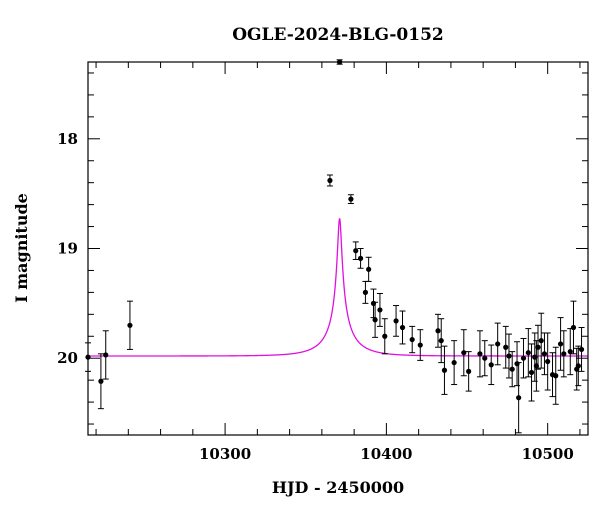 Image resolution: width=600 pixels, height=512 pixels. What do you see at coordinates (548, 454) in the screenshot?
I see `x-tick-label: 10500` at bounding box center [548, 454].